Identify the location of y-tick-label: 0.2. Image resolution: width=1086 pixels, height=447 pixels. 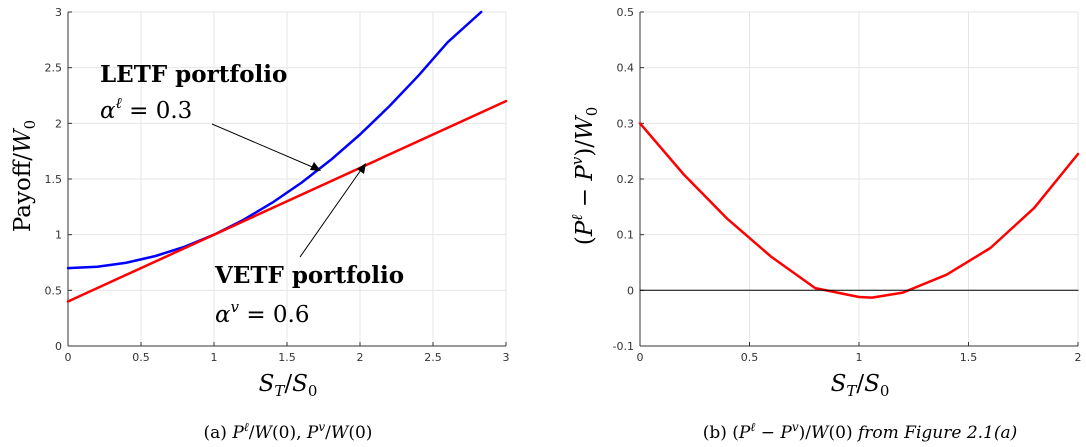
(626, 179).